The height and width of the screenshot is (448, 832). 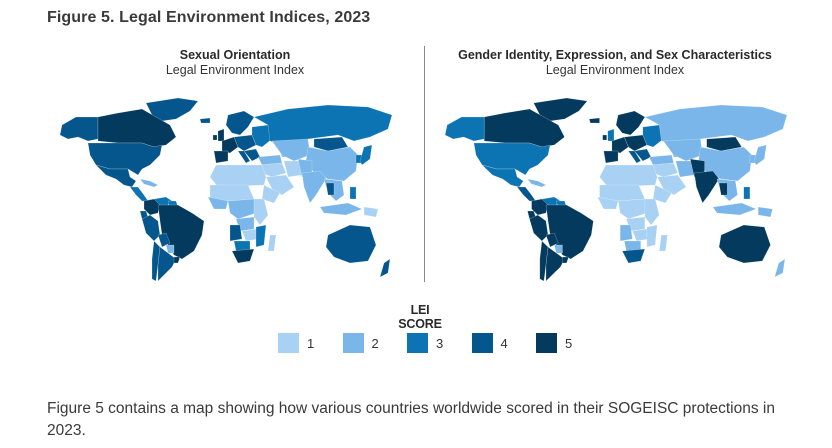 I want to click on country-new-zealand, so click(x=780, y=268).